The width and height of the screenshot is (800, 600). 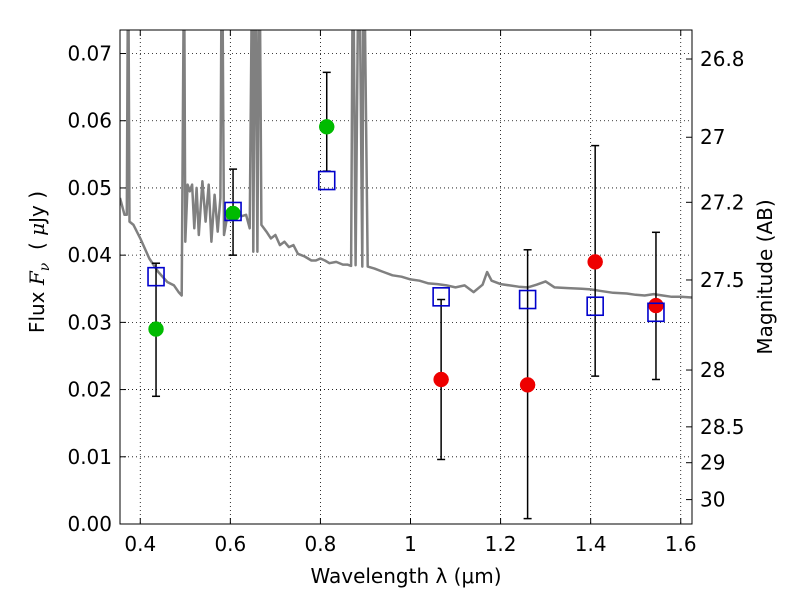 I want to click on right-tick-label: 27.5, so click(x=722, y=280).